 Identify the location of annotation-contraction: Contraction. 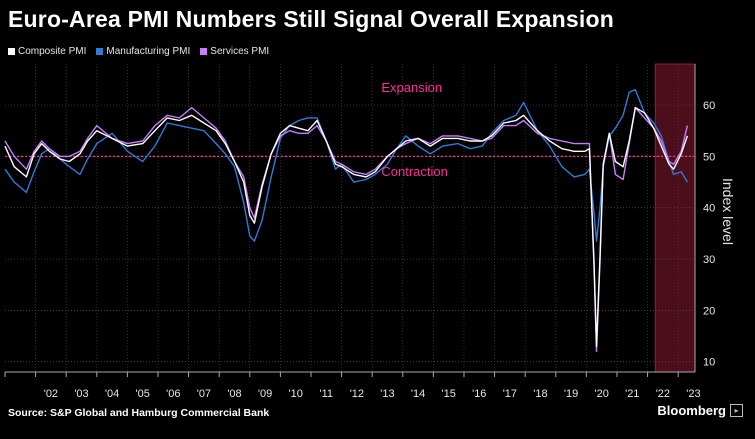
(414, 171).